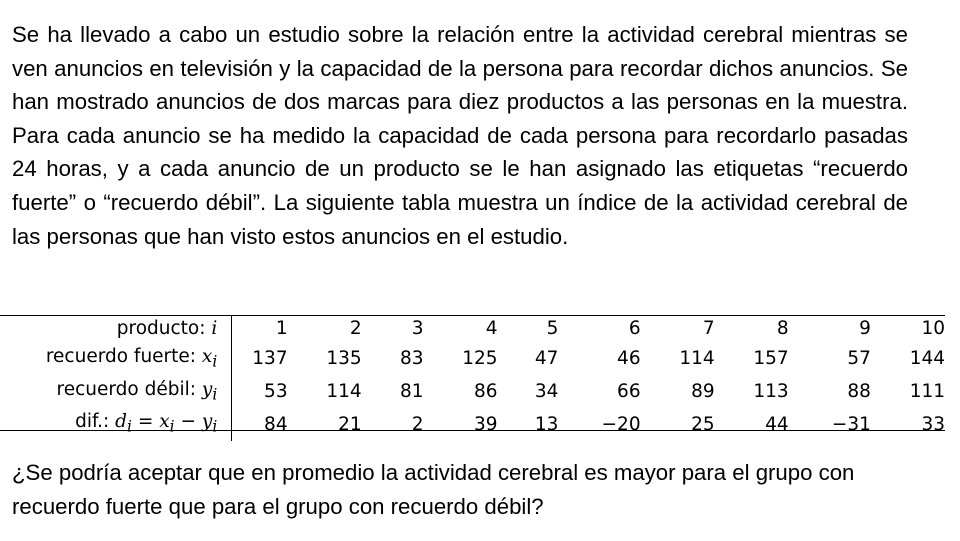 This screenshot has width=960, height=541. I want to click on table-cell: 39, so click(486, 424).